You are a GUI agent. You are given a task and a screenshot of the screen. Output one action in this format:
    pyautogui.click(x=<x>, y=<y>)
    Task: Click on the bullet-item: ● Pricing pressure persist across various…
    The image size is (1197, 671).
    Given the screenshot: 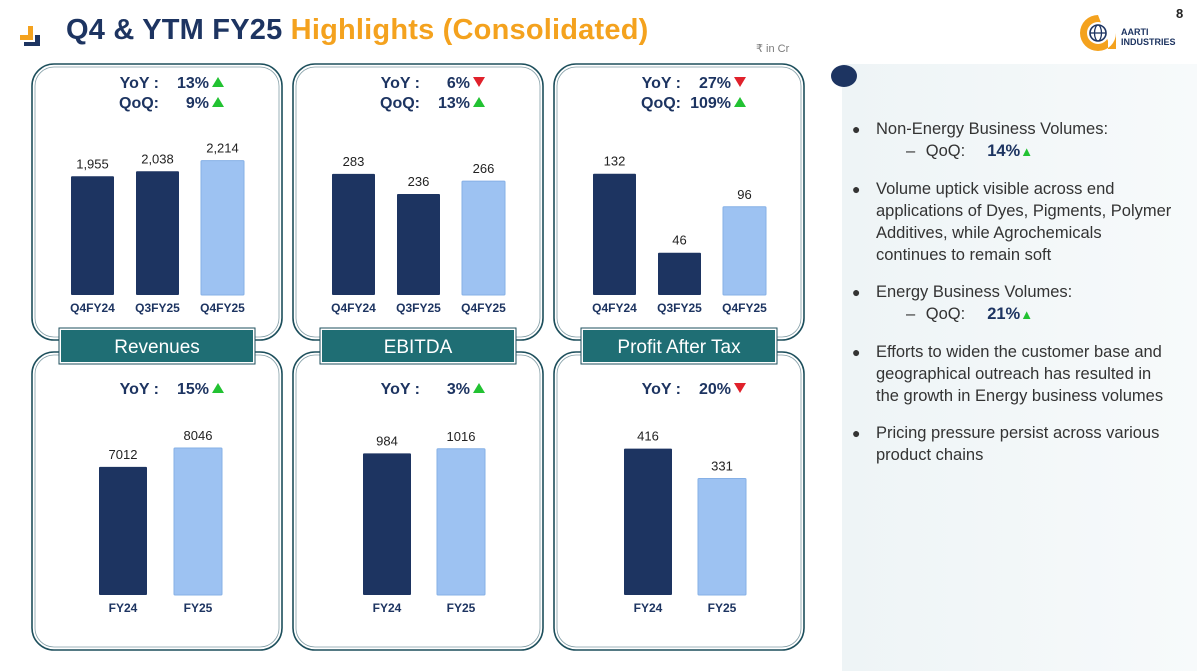 What is the action you would take?
    pyautogui.click(x=1012, y=444)
    